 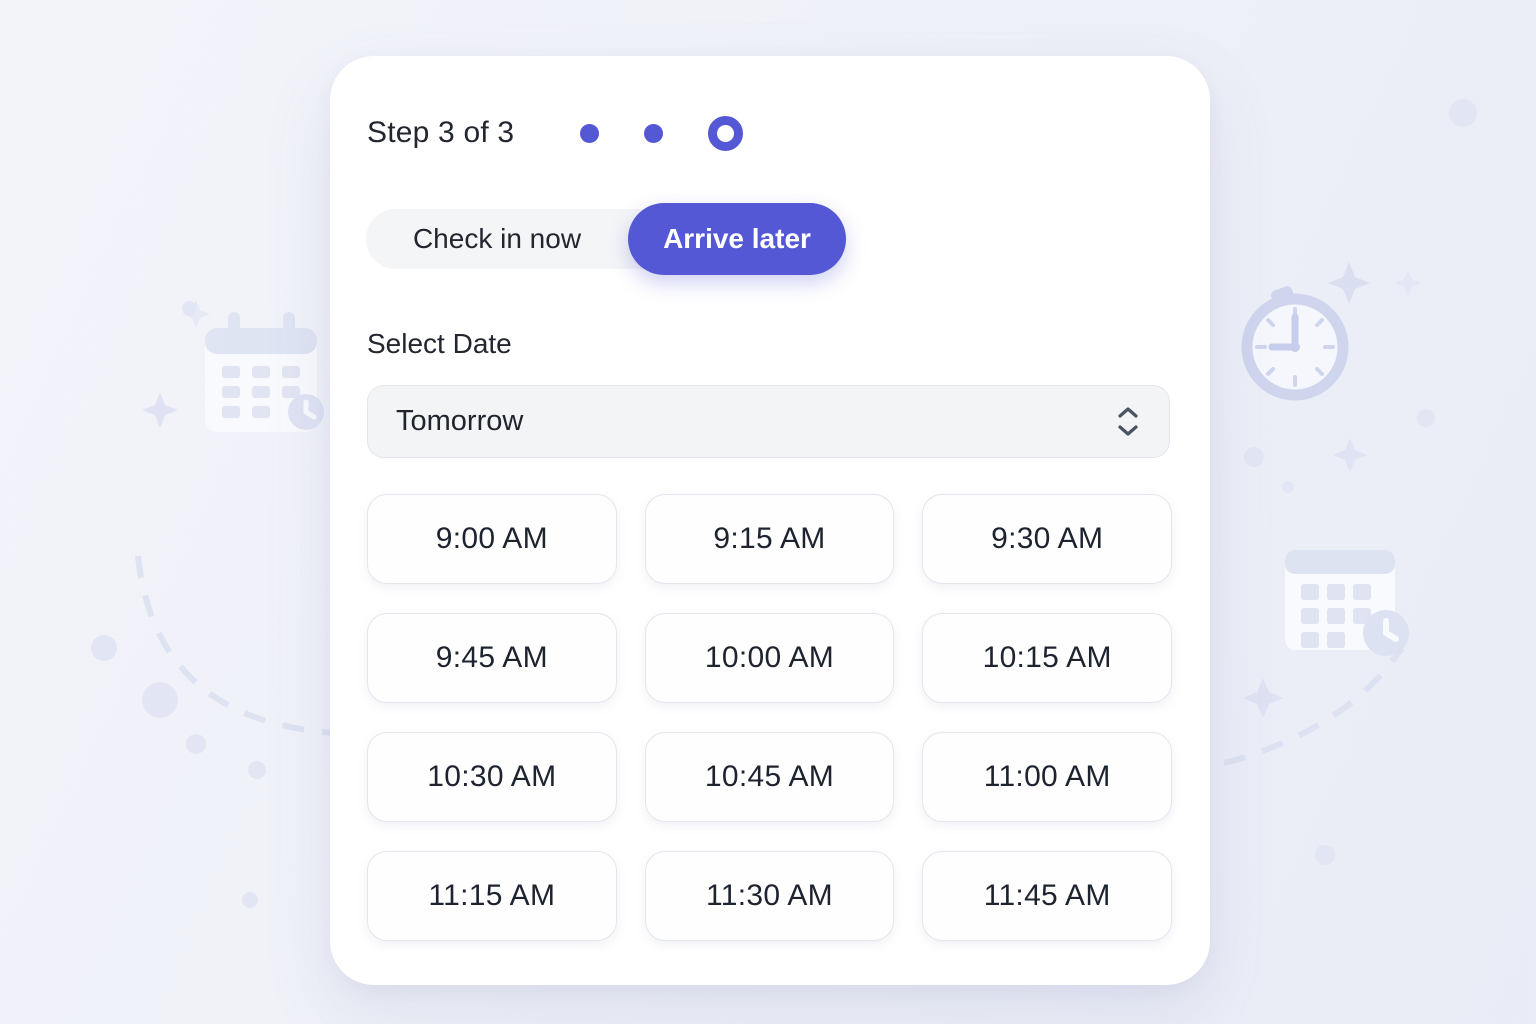 What do you see at coordinates (1347, 603) in the screenshot?
I see `calendar-clock-icon` at bounding box center [1347, 603].